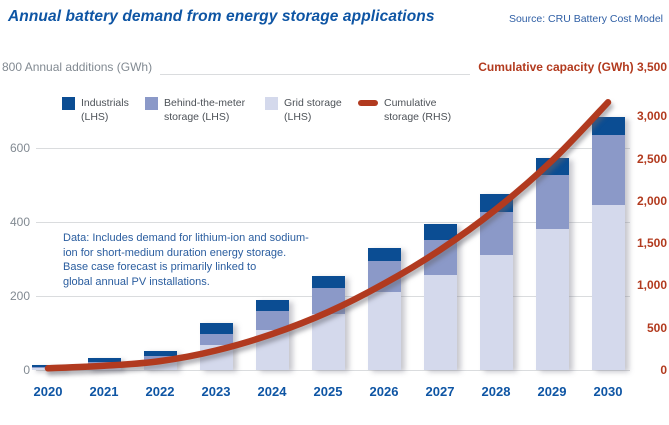 The width and height of the screenshot is (669, 425). Describe the element at coordinates (384, 276) in the screenshot. I see `bar-segment-behind-the-meter-storage-lhs-2026` at that location.